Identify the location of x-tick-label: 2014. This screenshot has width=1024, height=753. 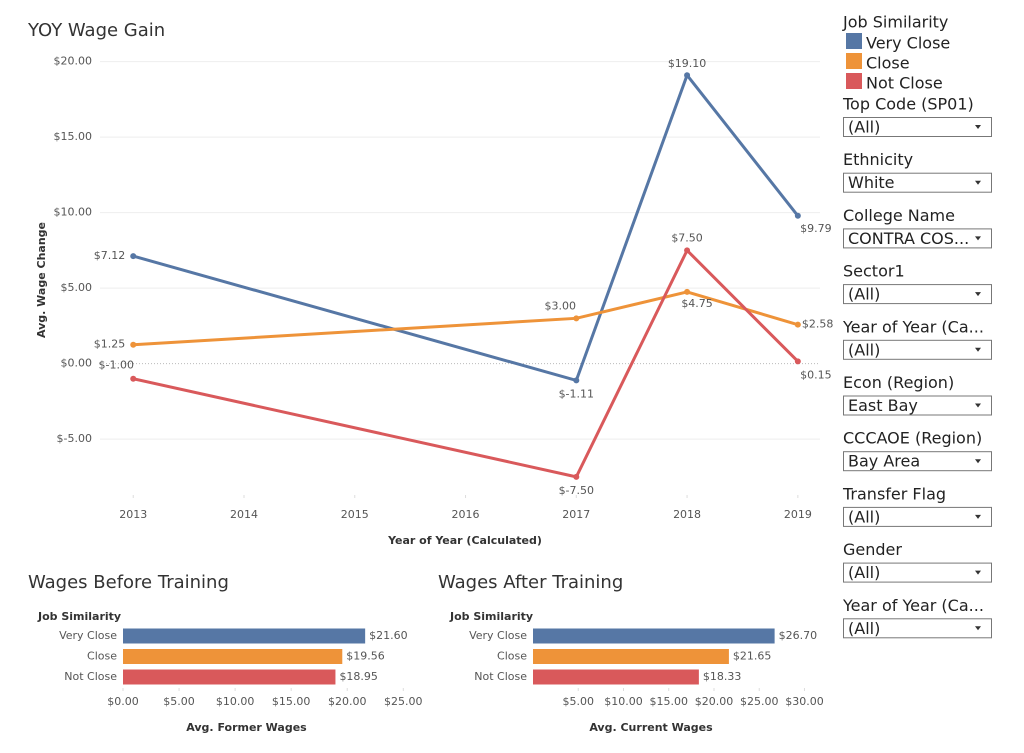
(244, 514).